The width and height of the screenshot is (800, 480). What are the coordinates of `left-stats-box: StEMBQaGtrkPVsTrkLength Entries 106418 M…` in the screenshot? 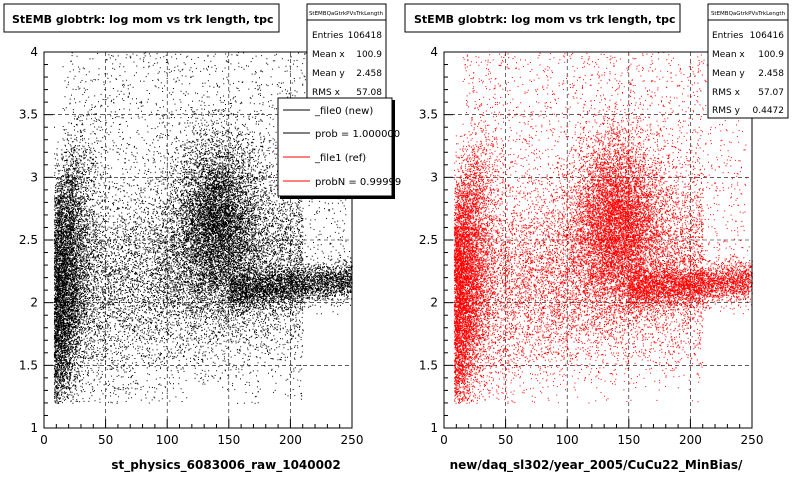 It's located at (346, 51).